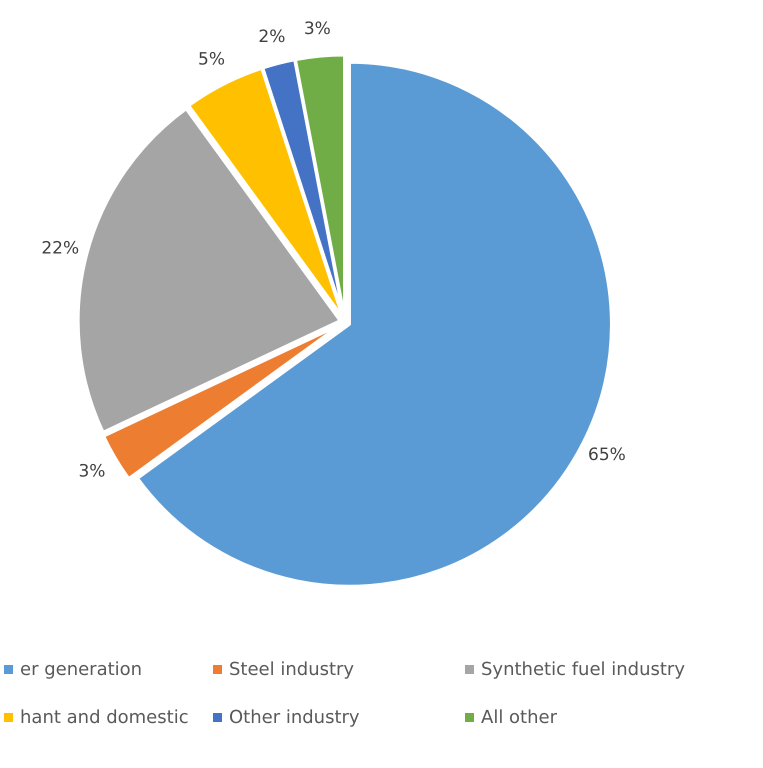  Describe the element at coordinates (212, 60) in the screenshot. I see `data-label: 5%` at that location.